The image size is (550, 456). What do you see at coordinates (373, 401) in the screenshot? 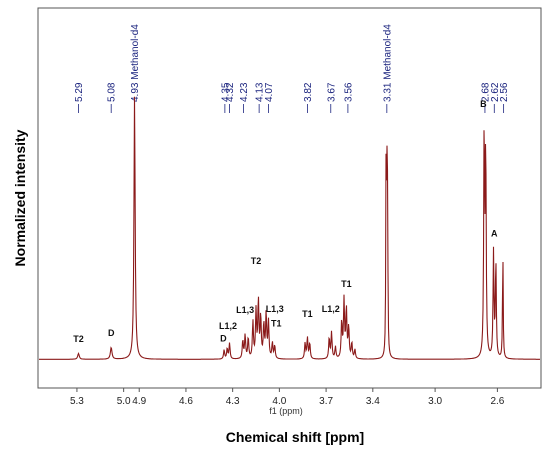
I see `x-tick-label: 3.4` at bounding box center [373, 401].